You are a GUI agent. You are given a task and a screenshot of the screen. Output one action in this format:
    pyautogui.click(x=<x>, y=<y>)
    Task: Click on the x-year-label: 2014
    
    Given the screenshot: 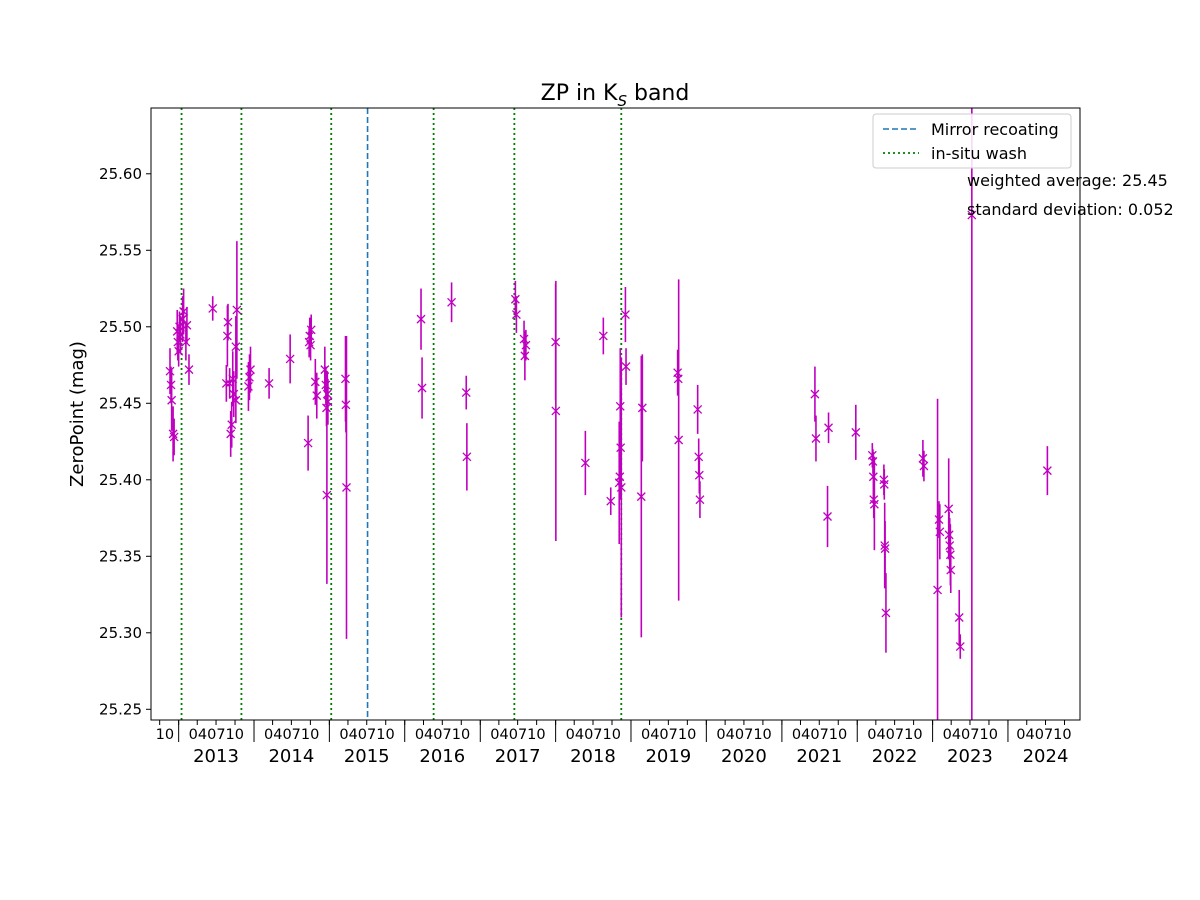 What is the action you would take?
    pyautogui.click(x=291, y=756)
    